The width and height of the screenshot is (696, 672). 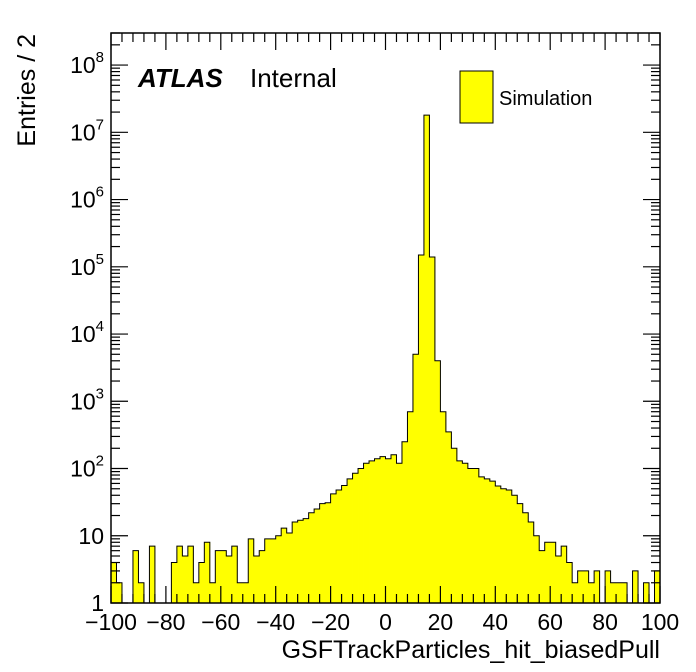 What do you see at coordinates (87, 265) in the screenshot?
I see `y-tick-label: 10⁵` at bounding box center [87, 265].